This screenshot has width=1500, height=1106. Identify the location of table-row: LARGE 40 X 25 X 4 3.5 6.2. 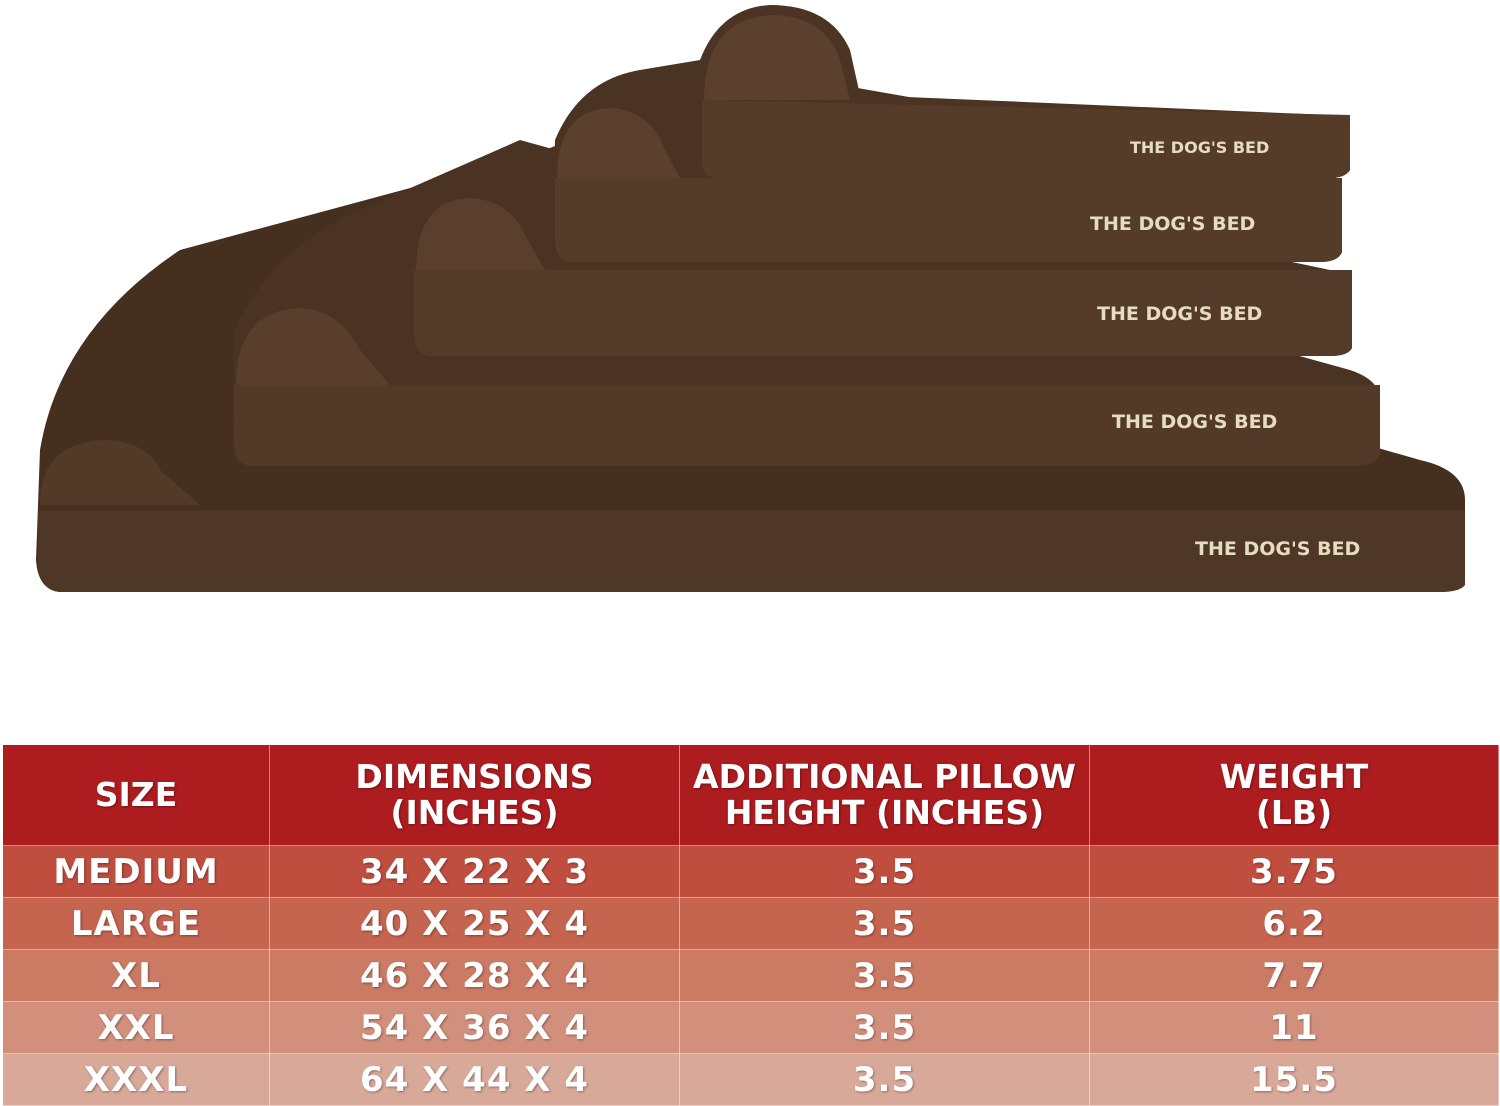
(750, 923).